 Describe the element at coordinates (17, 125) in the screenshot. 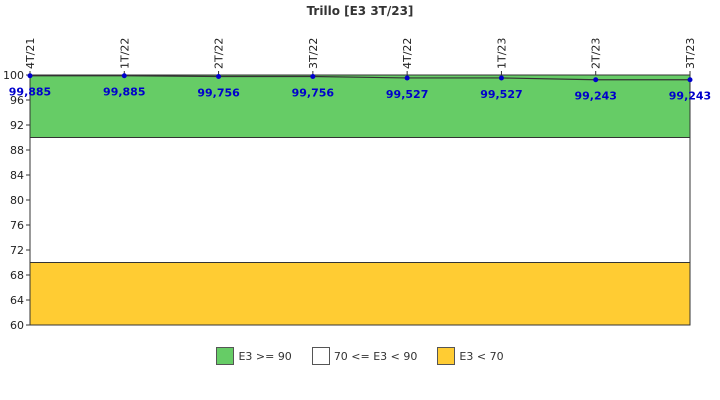

I see `y-tick-label: 92` at that location.